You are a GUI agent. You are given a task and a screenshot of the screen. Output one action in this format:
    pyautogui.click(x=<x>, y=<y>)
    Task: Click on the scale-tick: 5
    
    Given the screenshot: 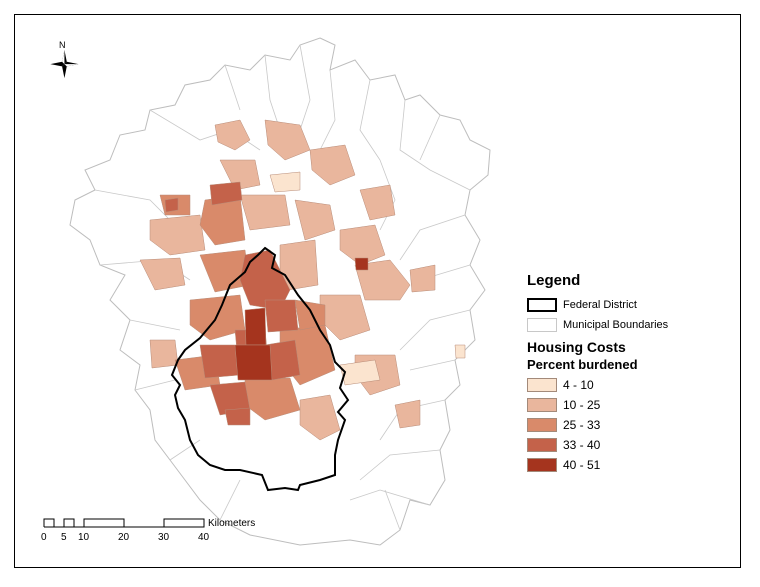 What is the action you would take?
    pyautogui.click(x=64, y=537)
    